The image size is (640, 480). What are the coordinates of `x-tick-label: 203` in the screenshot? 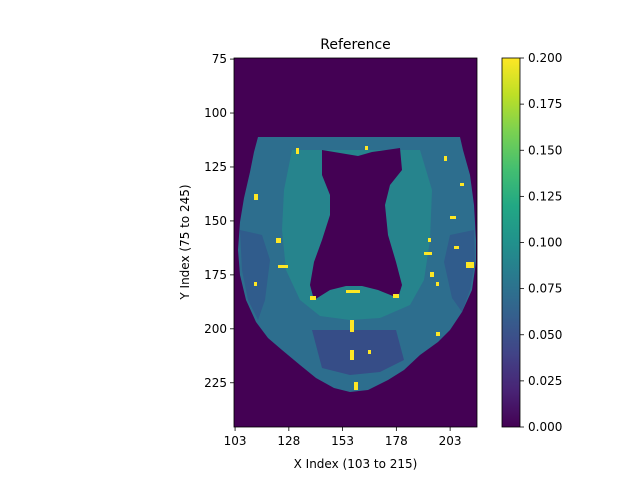 It's located at (450, 441).